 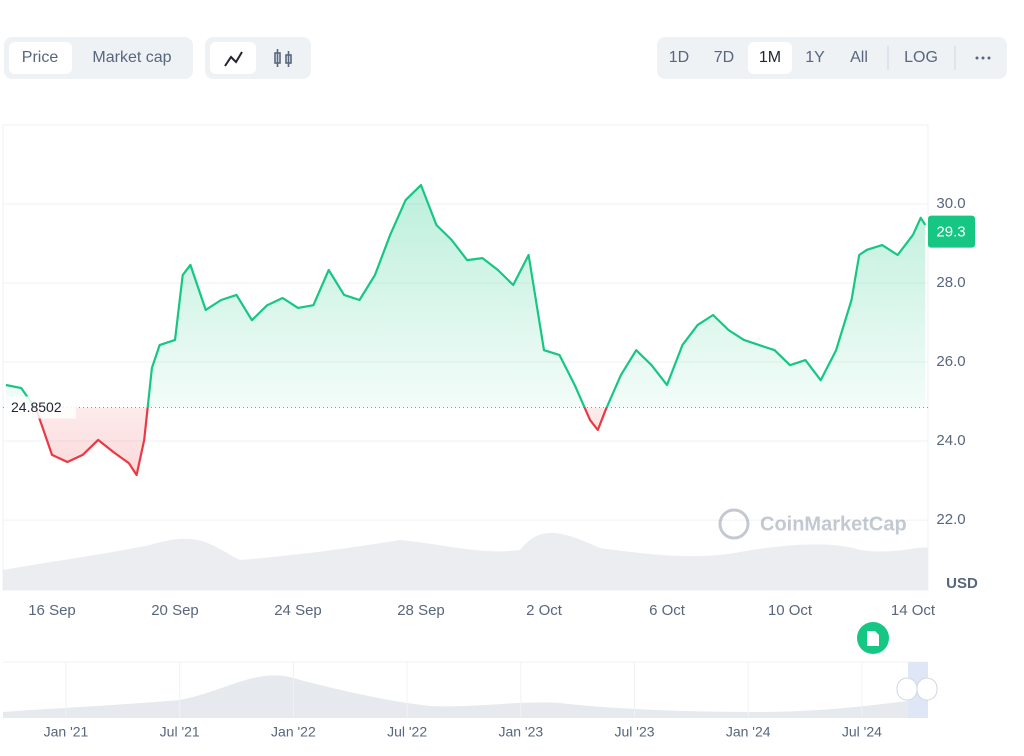 What do you see at coordinates (950, 203) in the screenshot?
I see `y-tick-label: 30.0` at bounding box center [950, 203].